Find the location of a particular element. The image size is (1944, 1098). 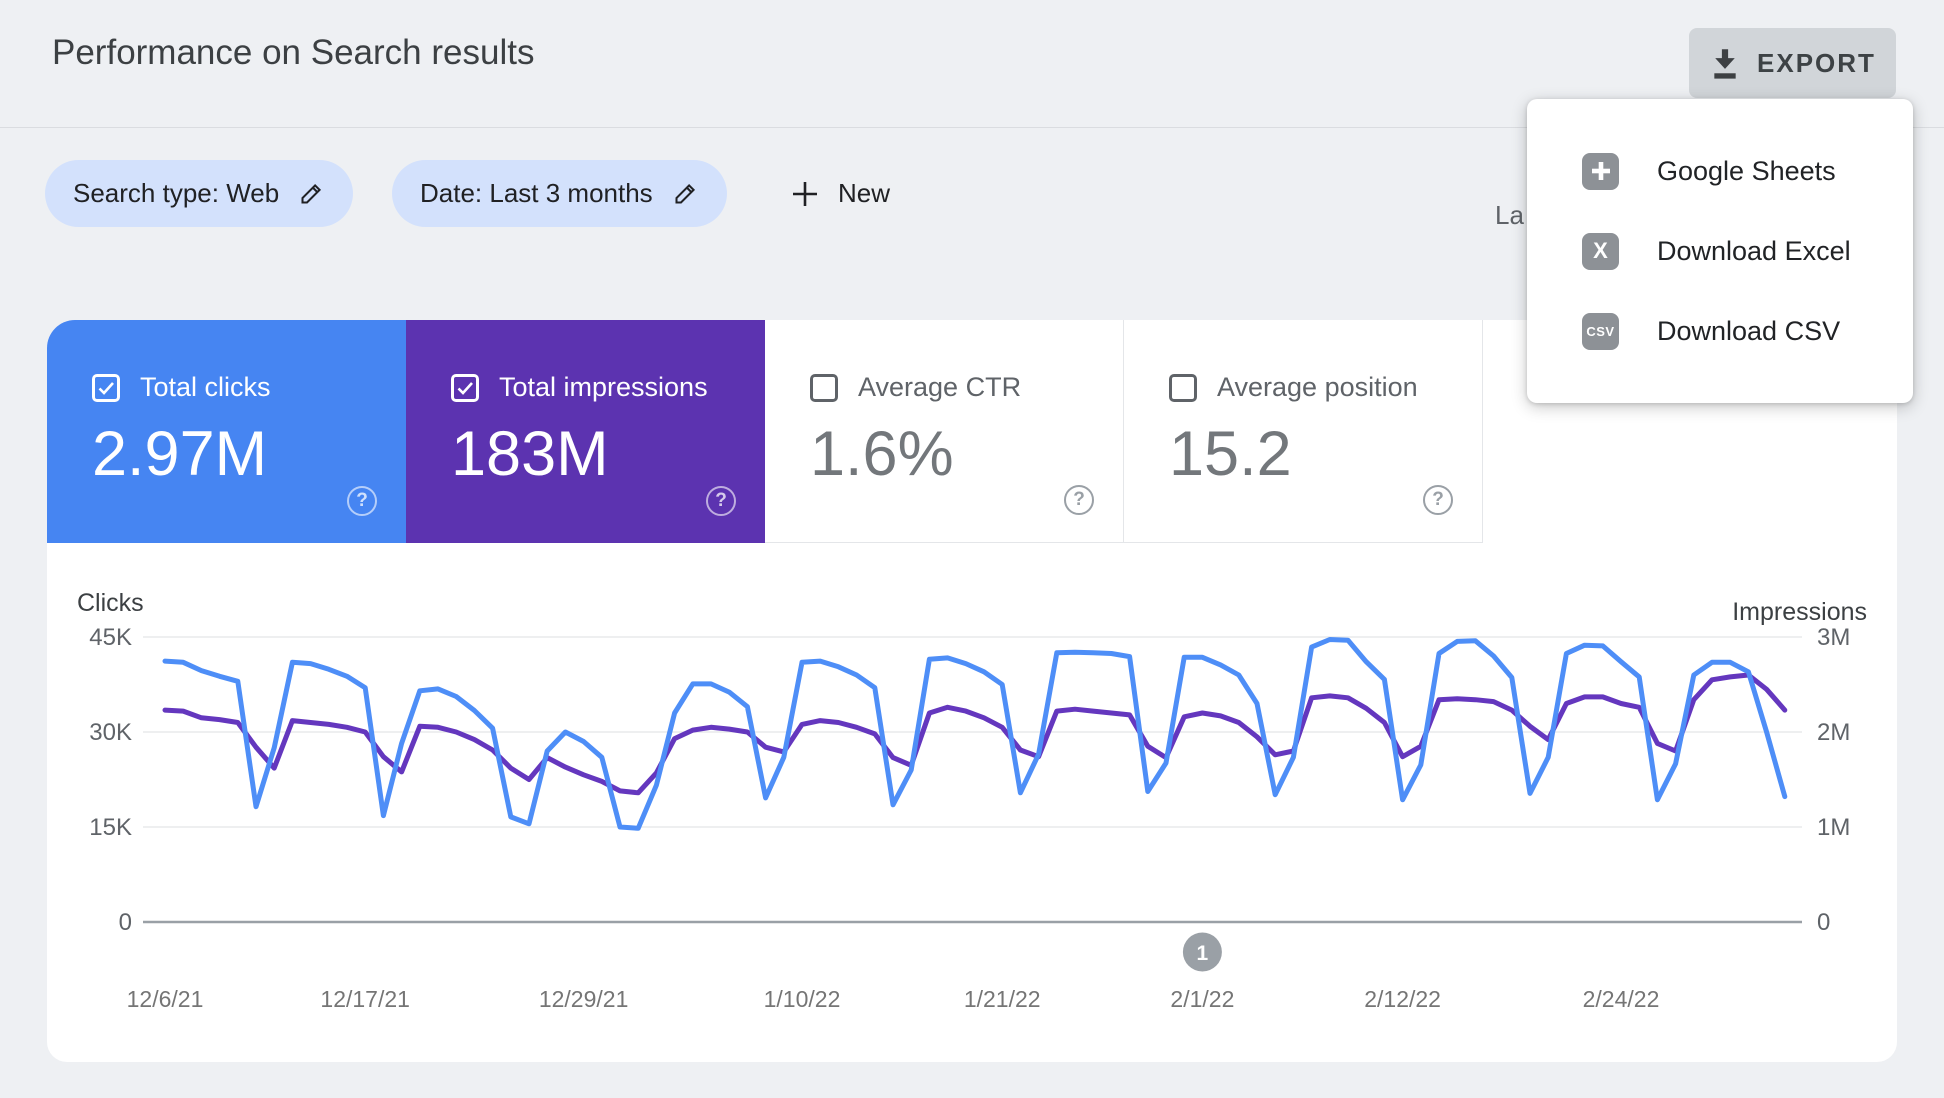

search-type-chip-label: Search type: Web is located at coordinates (176, 193).